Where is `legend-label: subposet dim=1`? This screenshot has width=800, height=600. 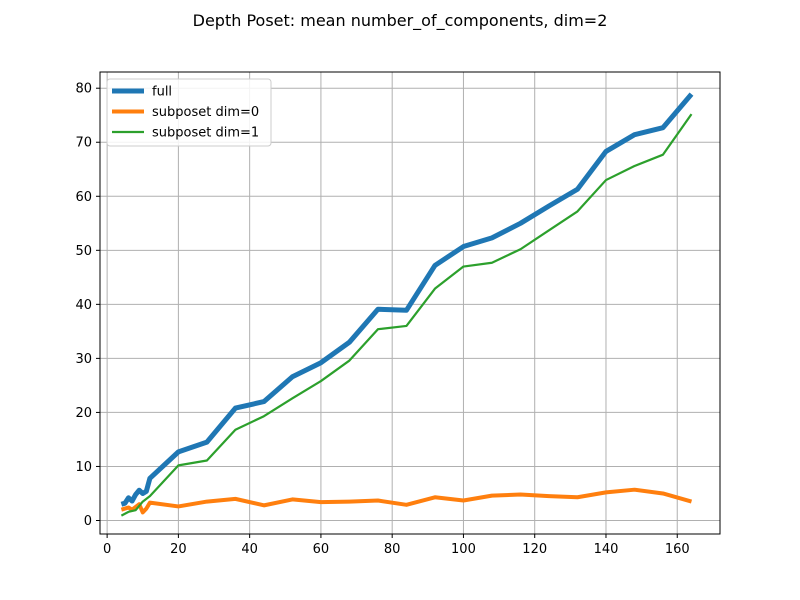 legend-label: subposet dim=1 is located at coordinates (205, 133).